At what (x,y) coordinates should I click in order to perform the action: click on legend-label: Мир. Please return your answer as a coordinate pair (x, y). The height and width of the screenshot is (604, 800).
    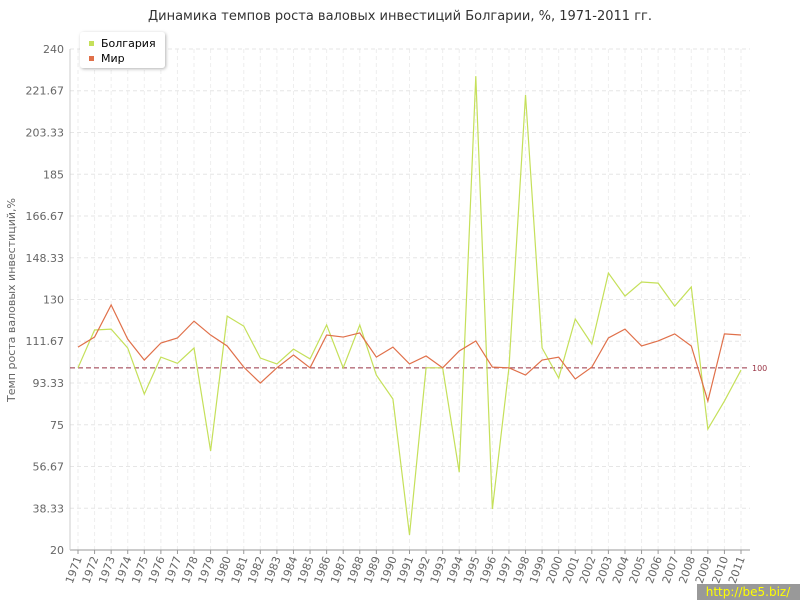
    Looking at the image, I should click on (113, 58).